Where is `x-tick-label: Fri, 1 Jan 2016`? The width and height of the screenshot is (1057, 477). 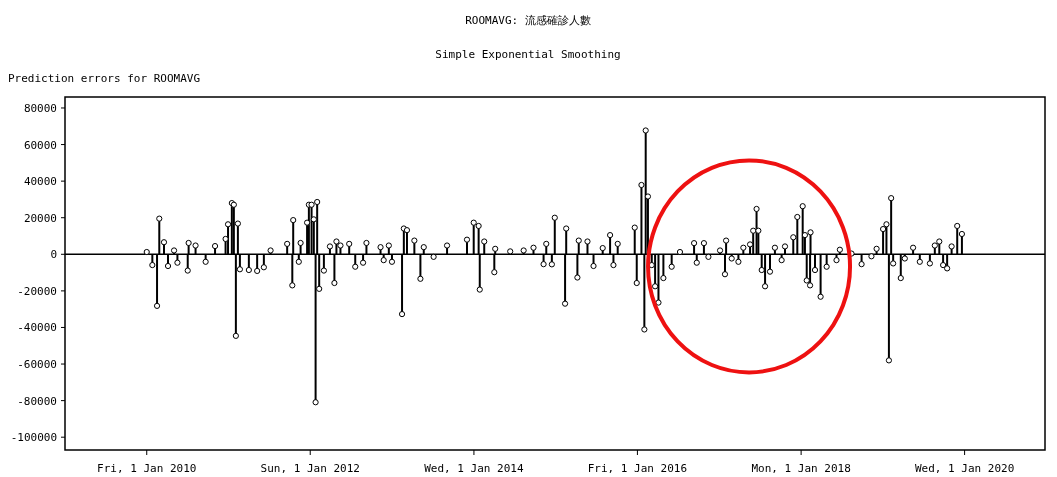
x-tick-label: Fri, 1 Jan 2016 is located at coordinates (637, 468).